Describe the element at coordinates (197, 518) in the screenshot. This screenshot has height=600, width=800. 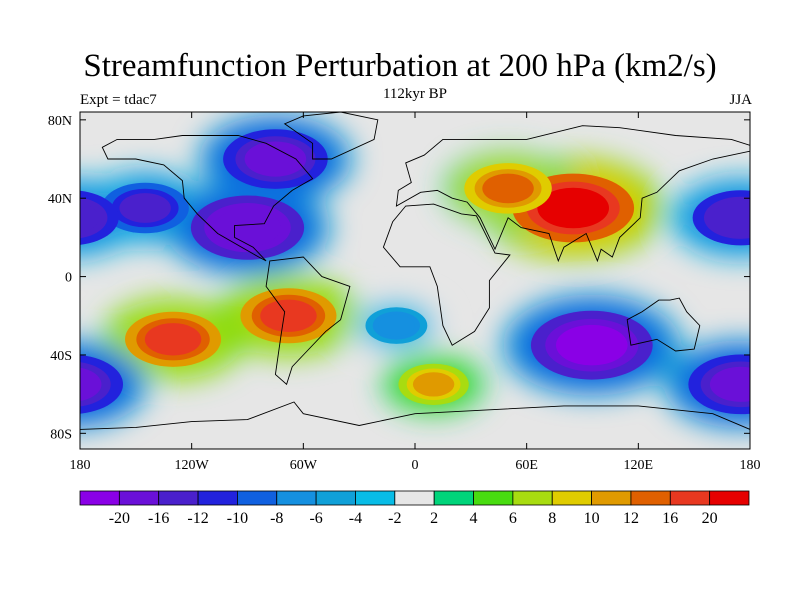
I see `colorbar-label: -12` at that location.